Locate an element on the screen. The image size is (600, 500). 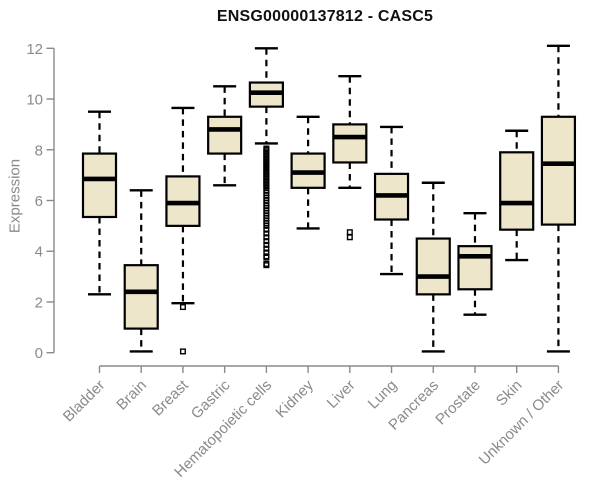
y-tick-label: 0 is located at coordinates (39, 353).